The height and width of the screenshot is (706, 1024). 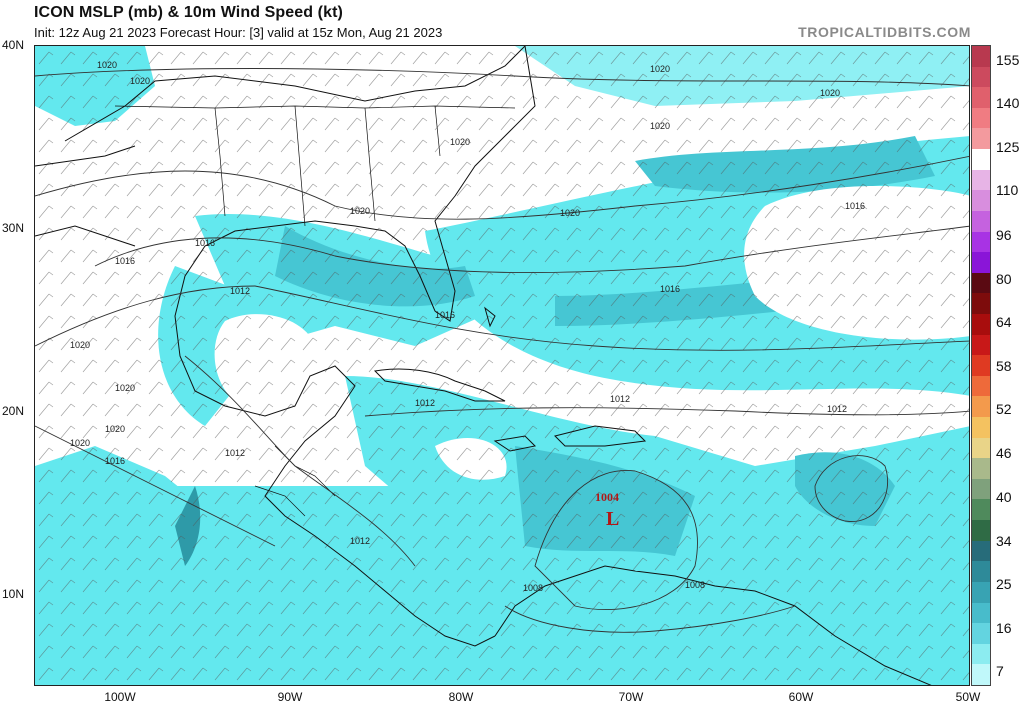 I want to click on low-pressure-value: 1004, so click(x=607, y=497).